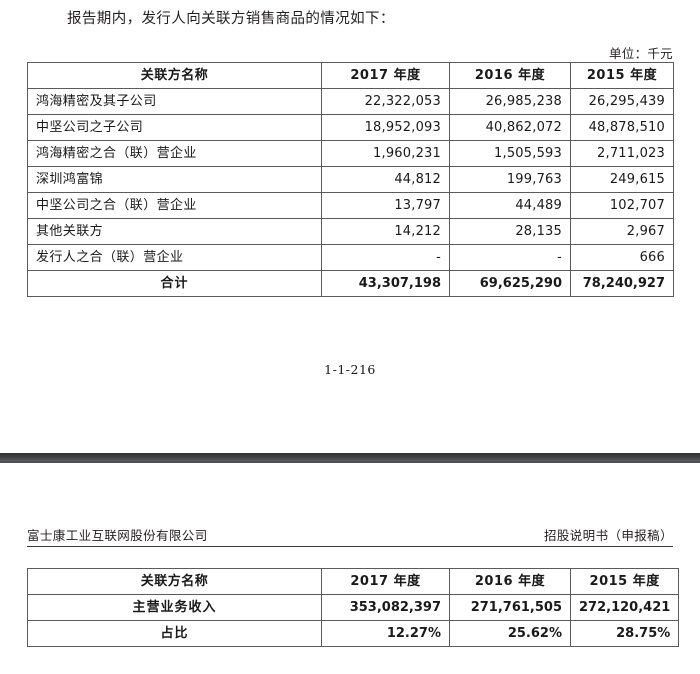 This screenshot has width=700, height=674. I want to click on cell-2017: 44,812, so click(385, 179).